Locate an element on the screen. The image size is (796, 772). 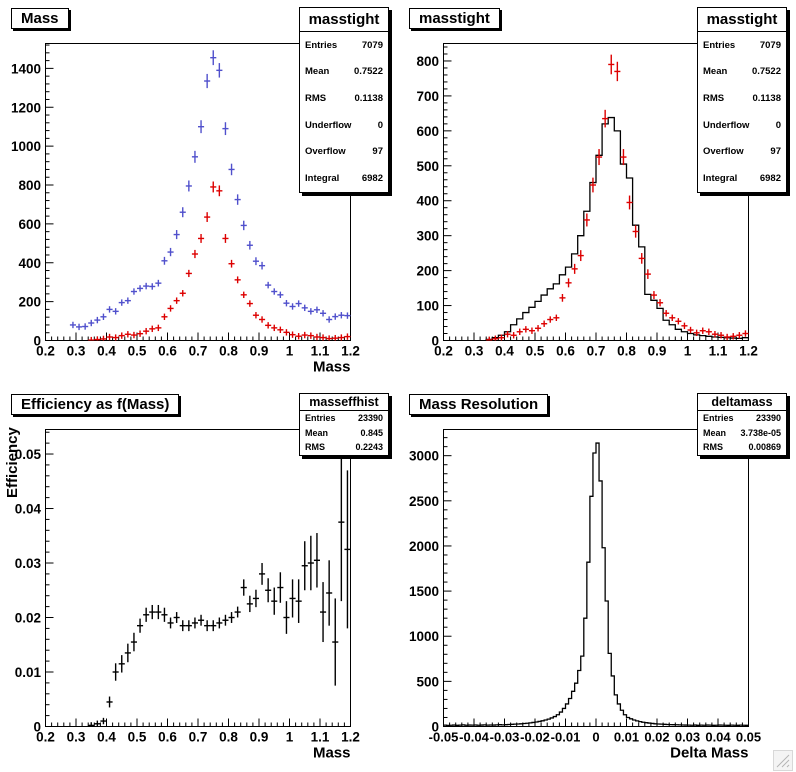
stats-title: masseffhist is located at coordinates (344, 402).